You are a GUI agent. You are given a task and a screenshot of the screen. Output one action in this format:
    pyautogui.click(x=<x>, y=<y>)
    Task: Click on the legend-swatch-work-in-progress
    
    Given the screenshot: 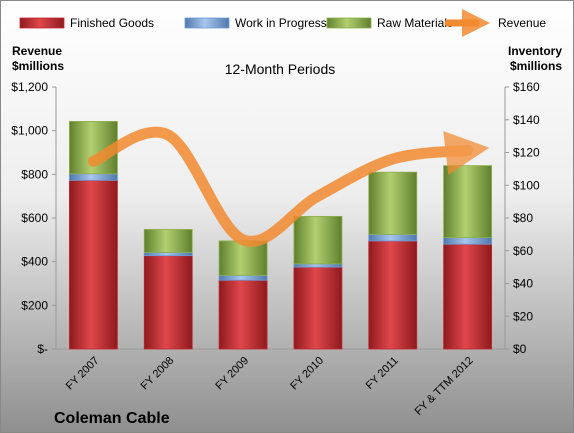 What is the action you would take?
    pyautogui.click(x=207, y=23)
    